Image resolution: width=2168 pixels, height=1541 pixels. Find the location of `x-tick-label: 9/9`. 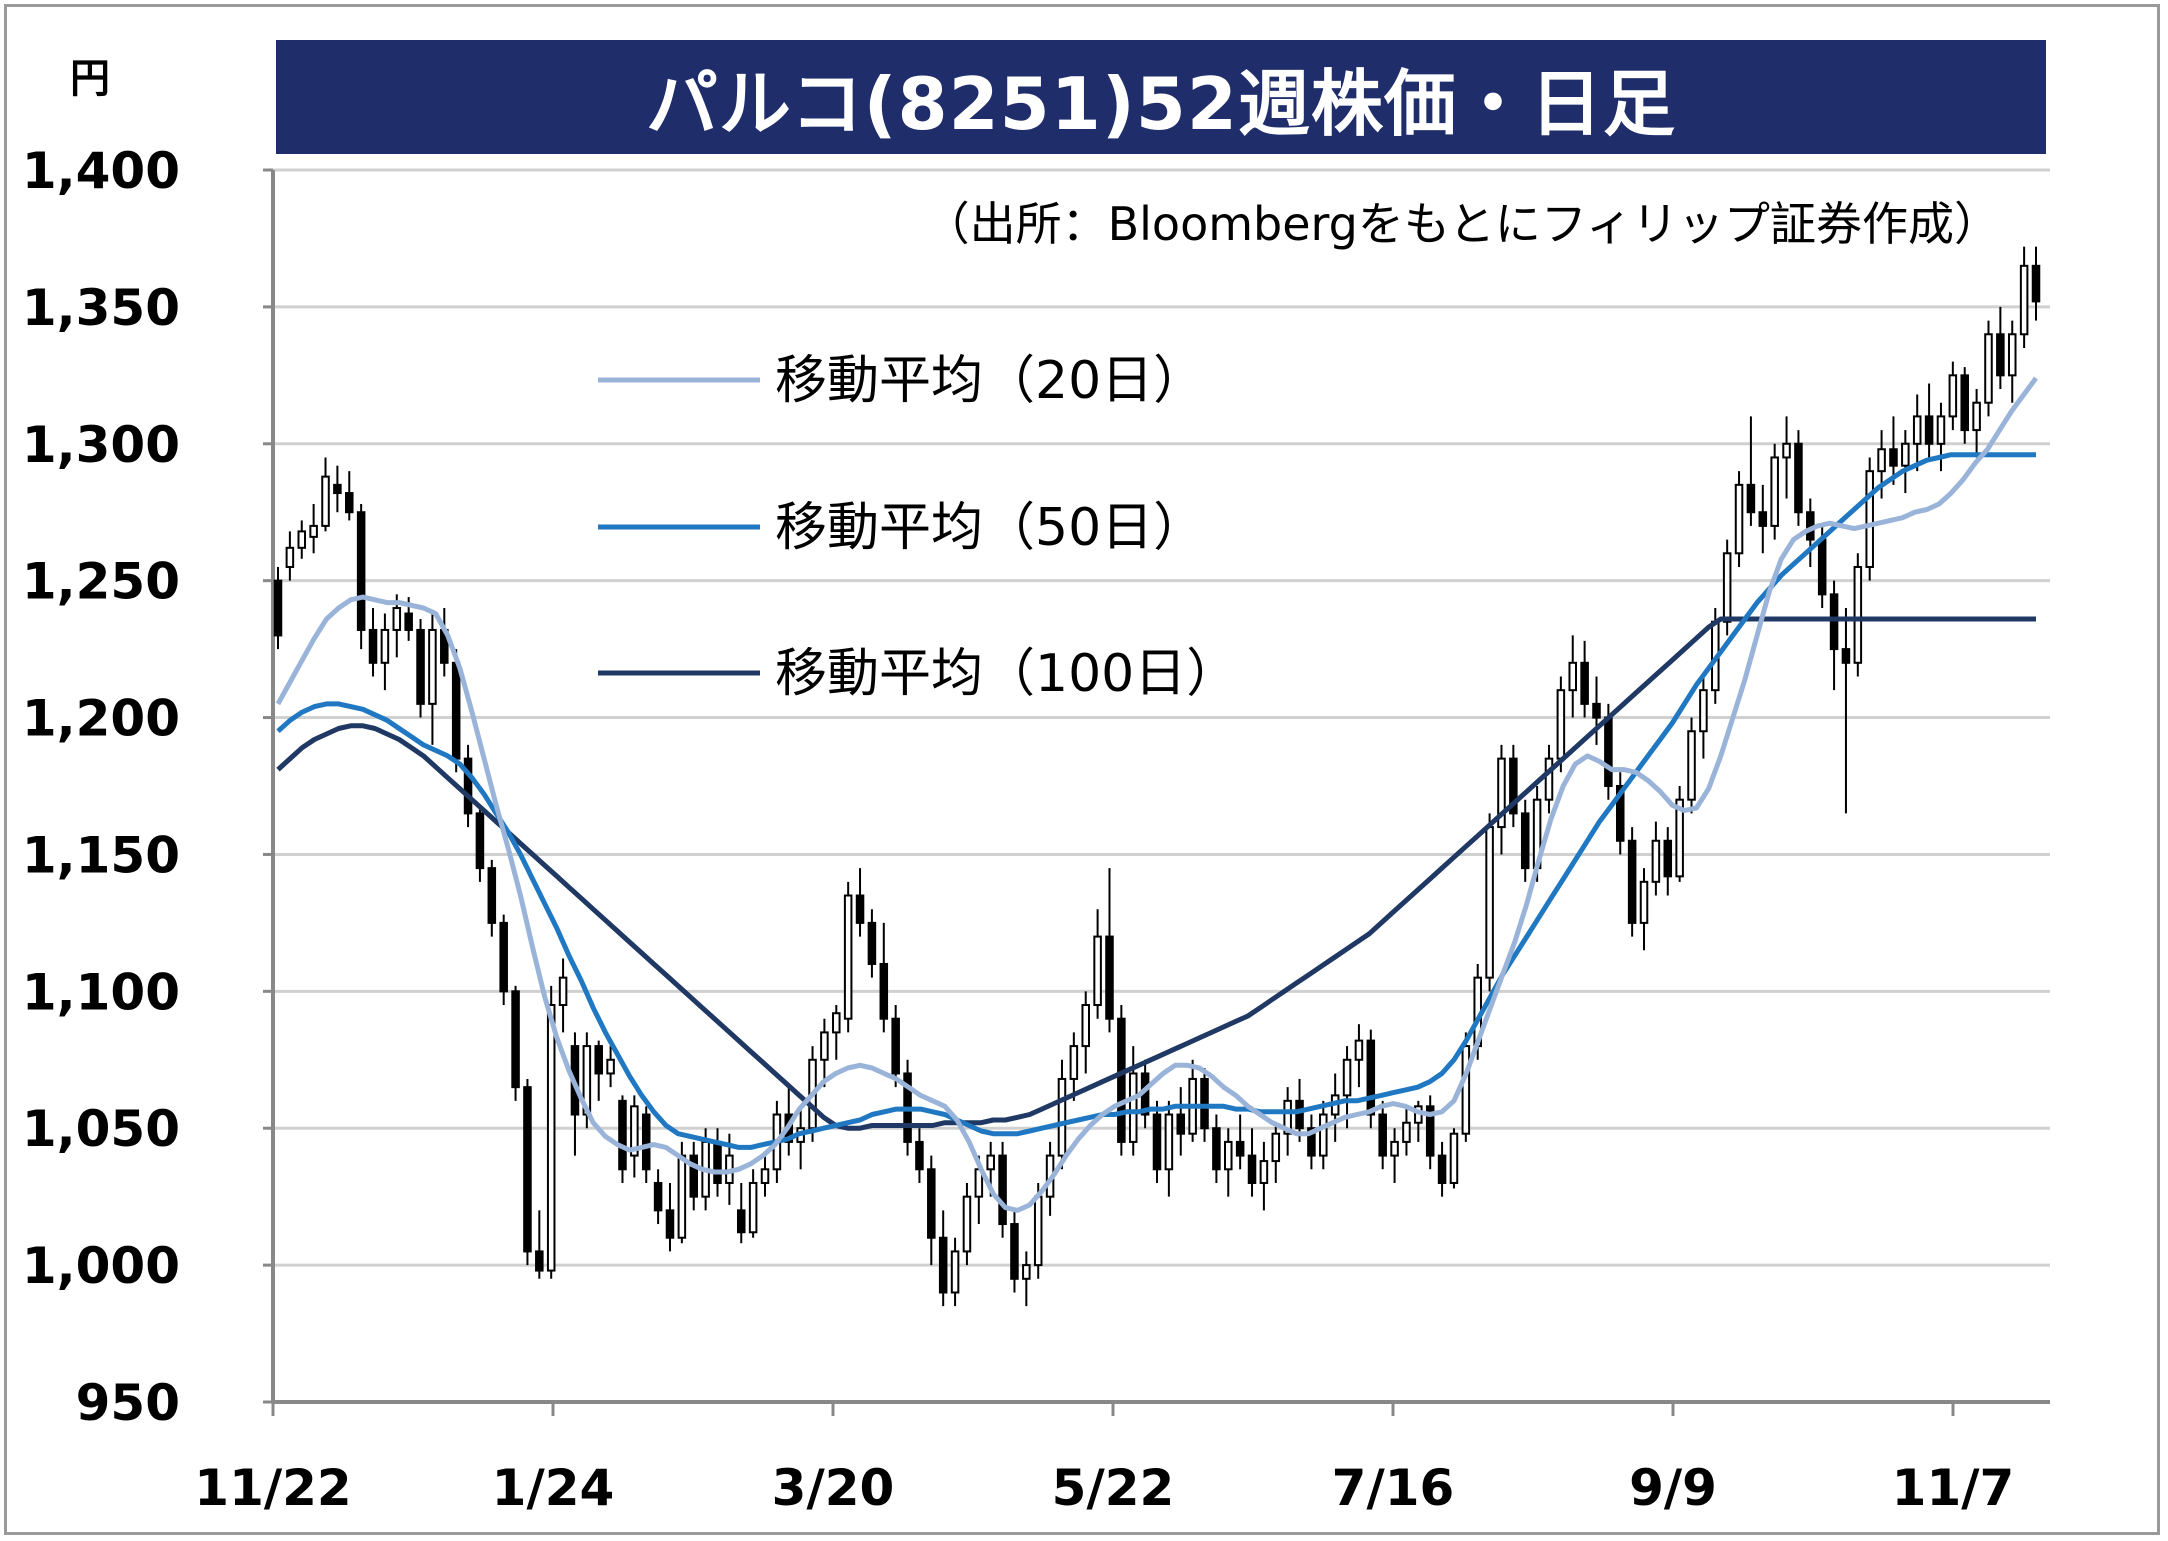

x-tick-label: 9/9 is located at coordinates (1673, 1488).